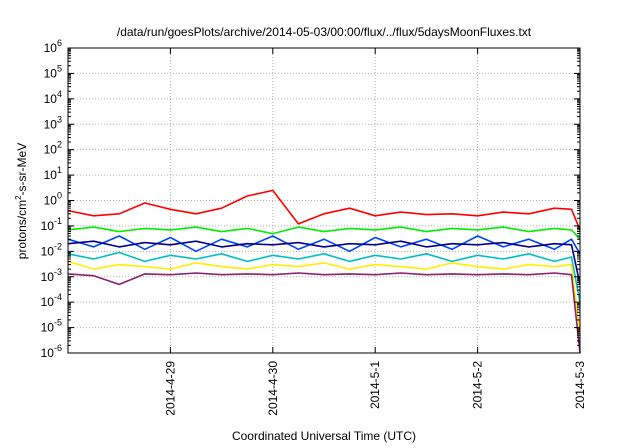  I want to click on y-tick-label: 10⁻², so click(51, 249).